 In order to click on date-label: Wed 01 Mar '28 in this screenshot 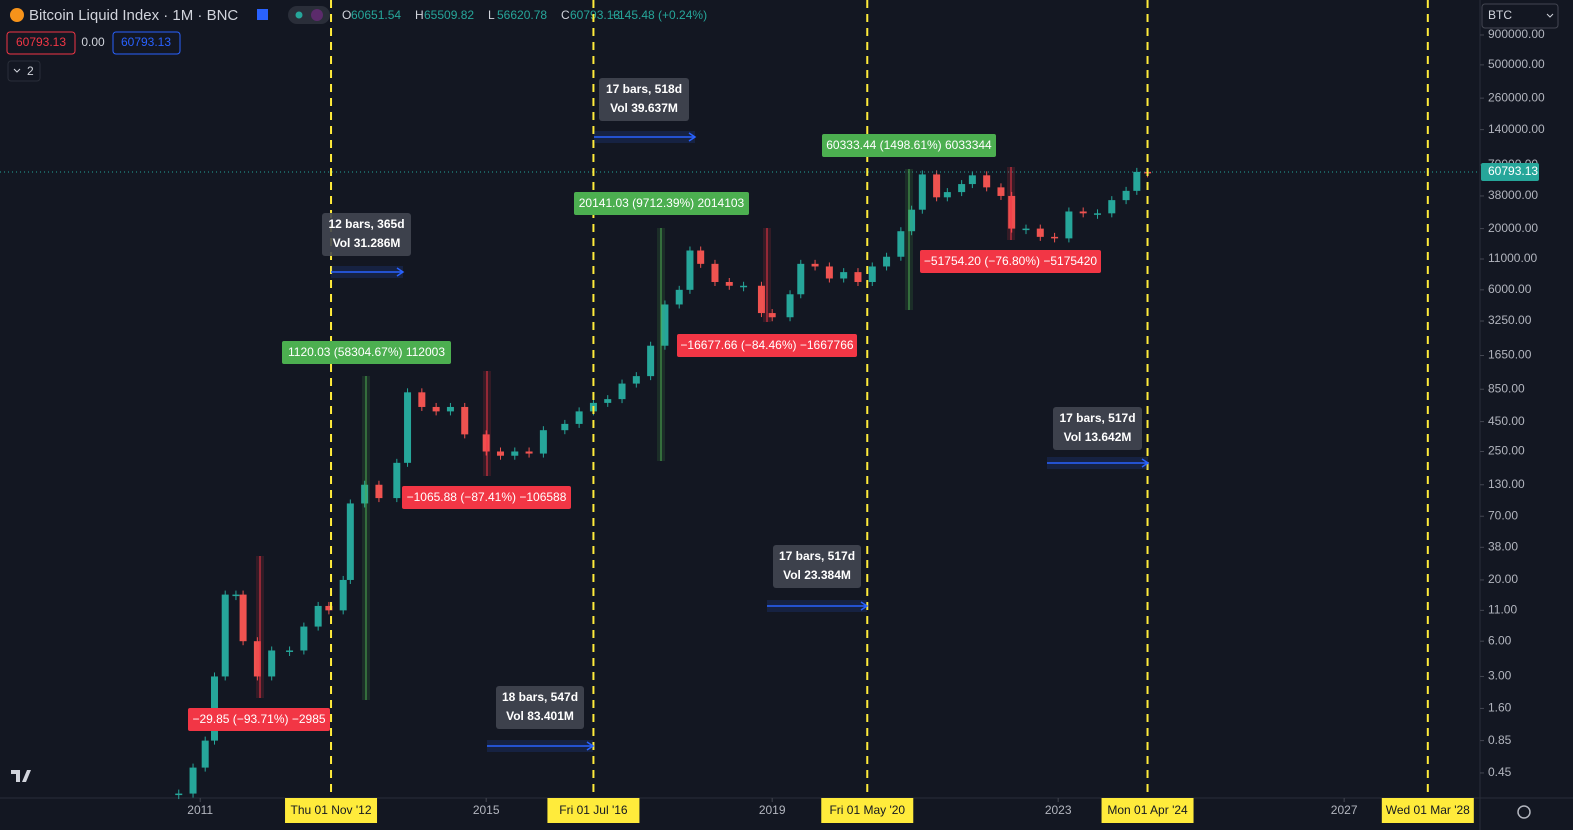, I will do `click(1428, 810)`.